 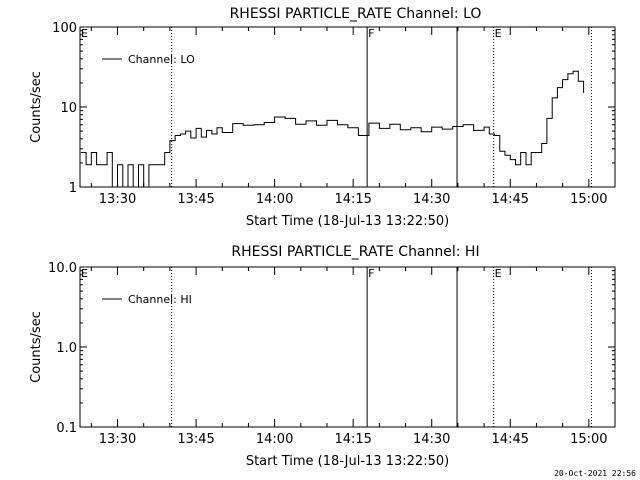 What do you see at coordinates (161, 59) in the screenshot?
I see `legend-entry: Channel: LO` at bounding box center [161, 59].